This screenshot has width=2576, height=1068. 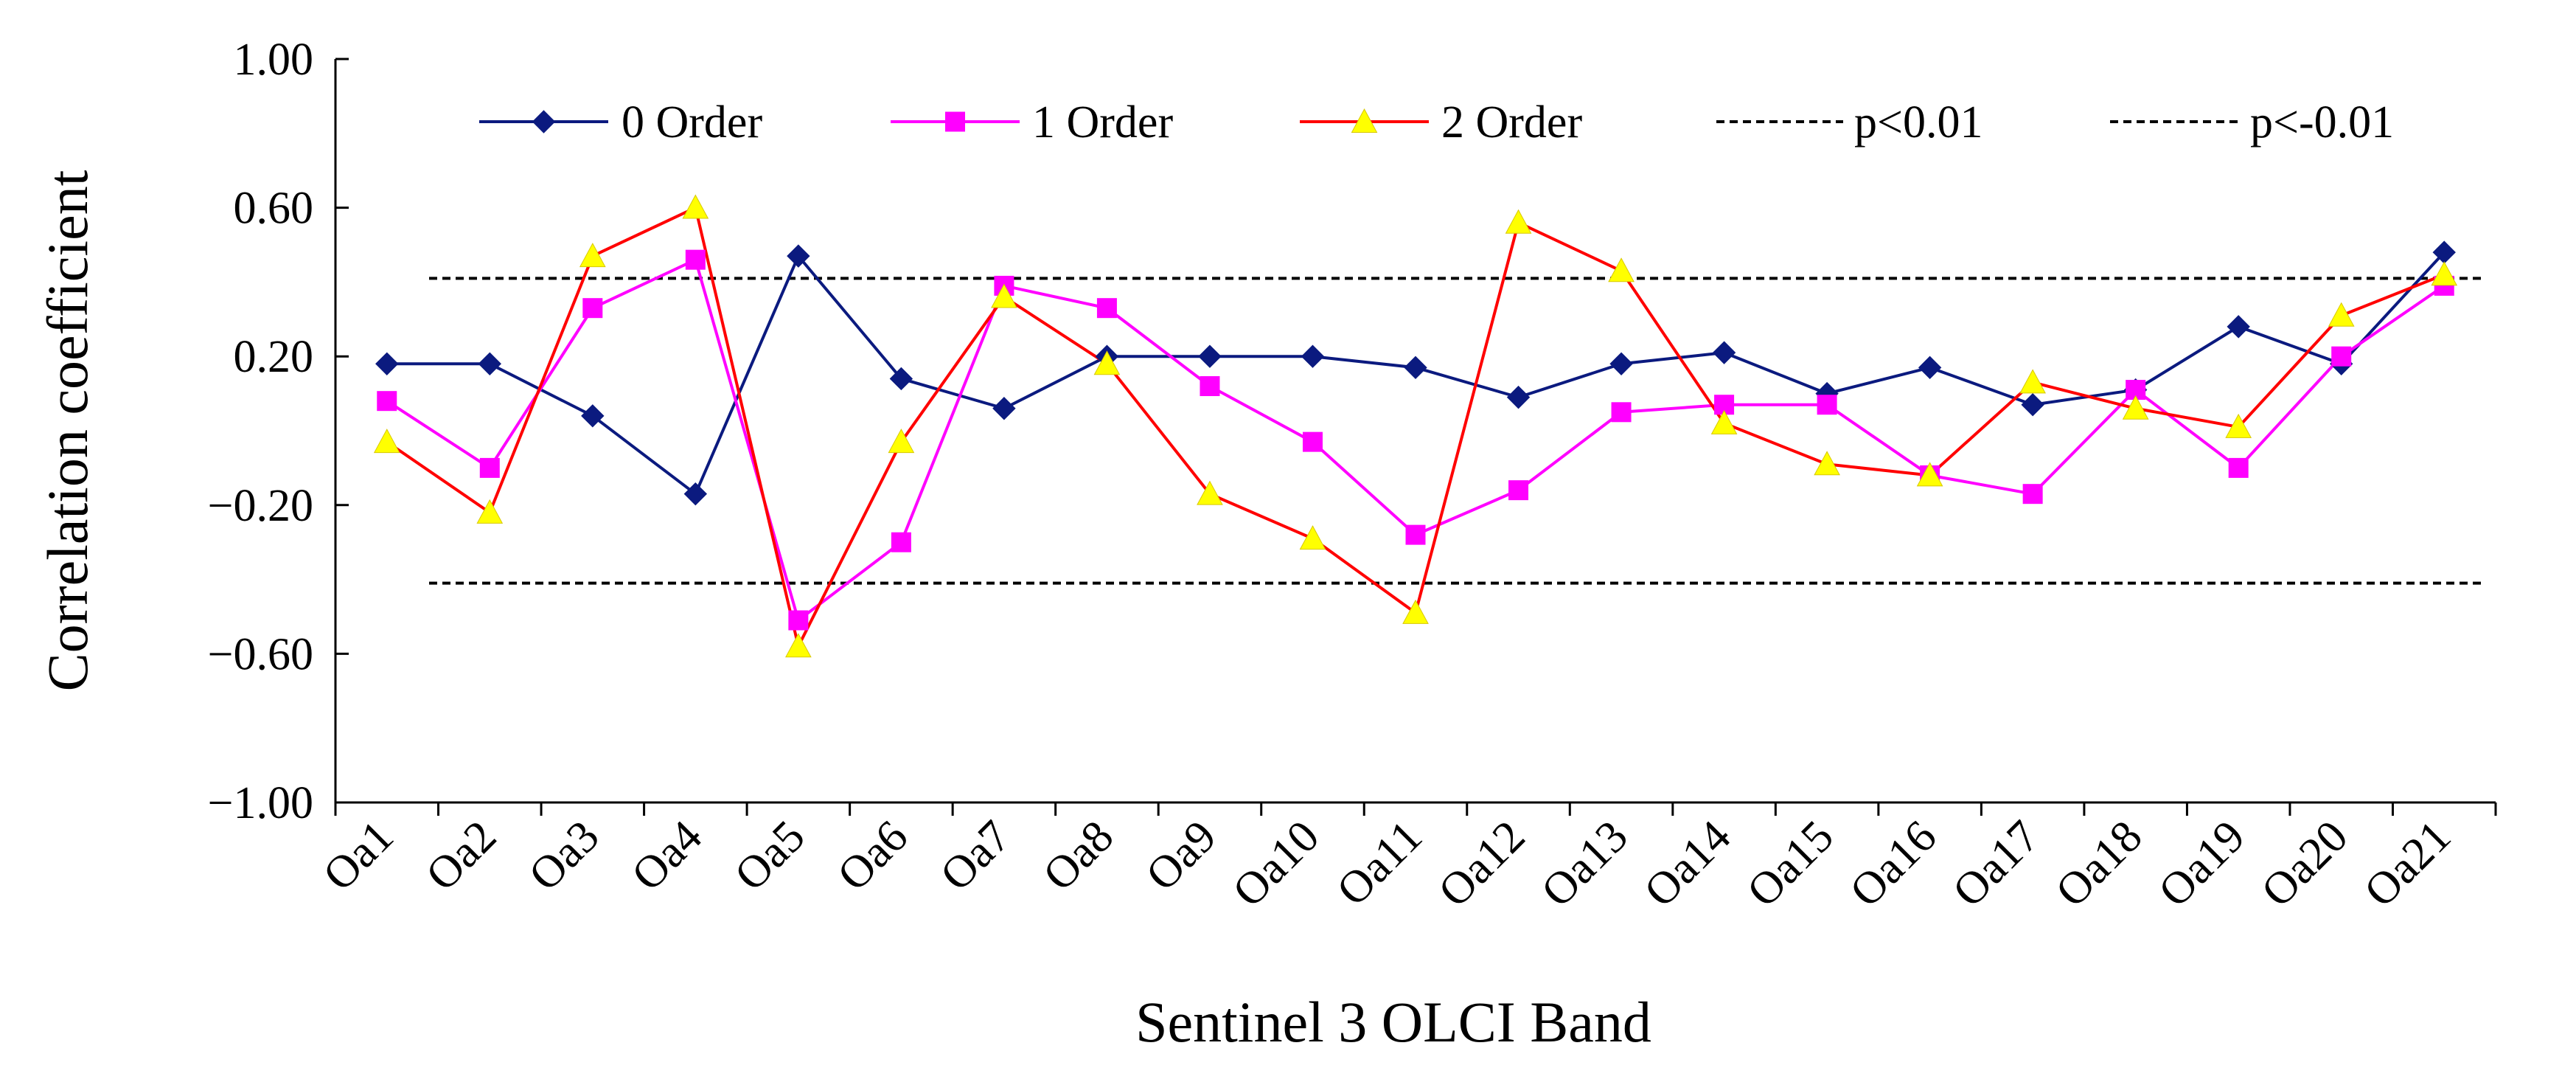 What do you see at coordinates (260, 654) in the screenshot?
I see `y-tick-label: −0.60` at bounding box center [260, 654].